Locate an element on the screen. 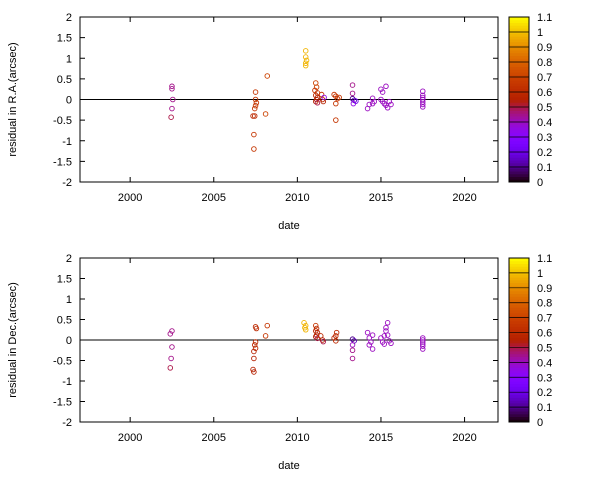 This screenshot has width=600, height=480. color-bar-tick-label: 0.2 is located at coordinates (544, 153).